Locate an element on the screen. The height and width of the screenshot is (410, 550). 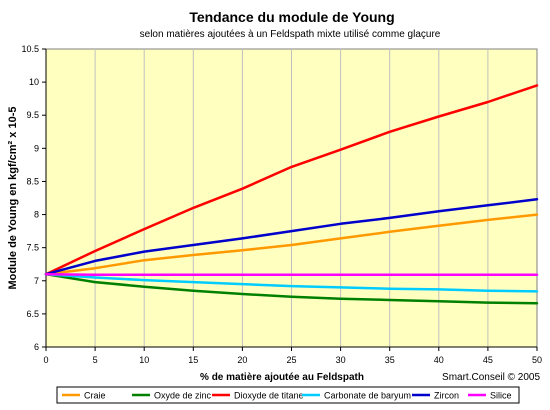
x-tick-label: 40 is located at coordinates (439, 360).